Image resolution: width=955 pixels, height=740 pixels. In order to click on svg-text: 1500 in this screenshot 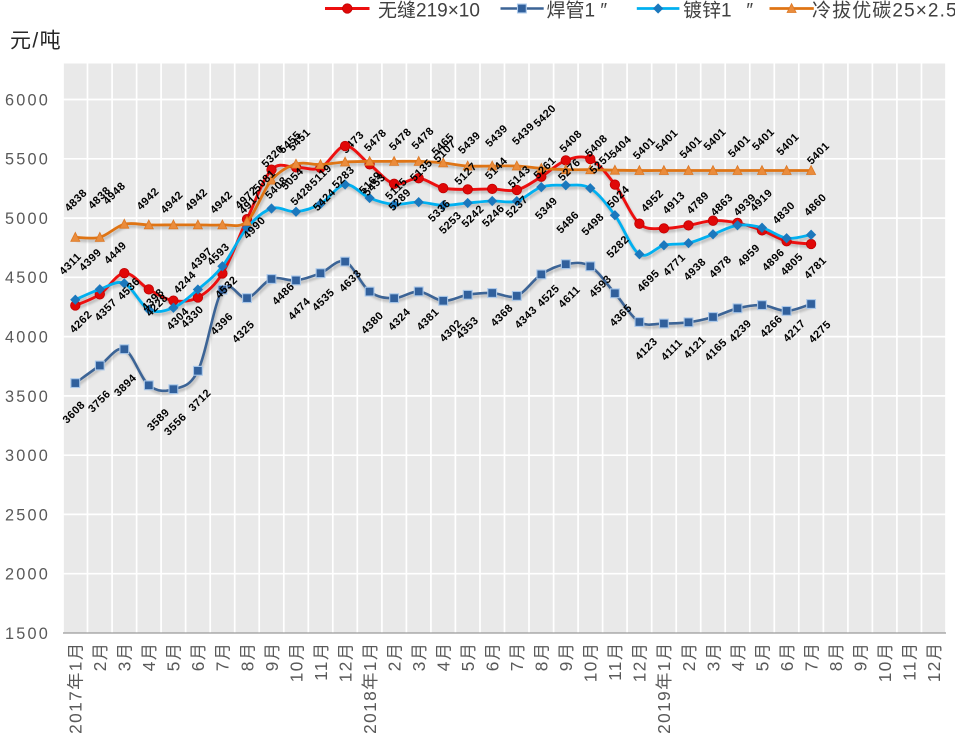, I will do `click(27, 634)`.